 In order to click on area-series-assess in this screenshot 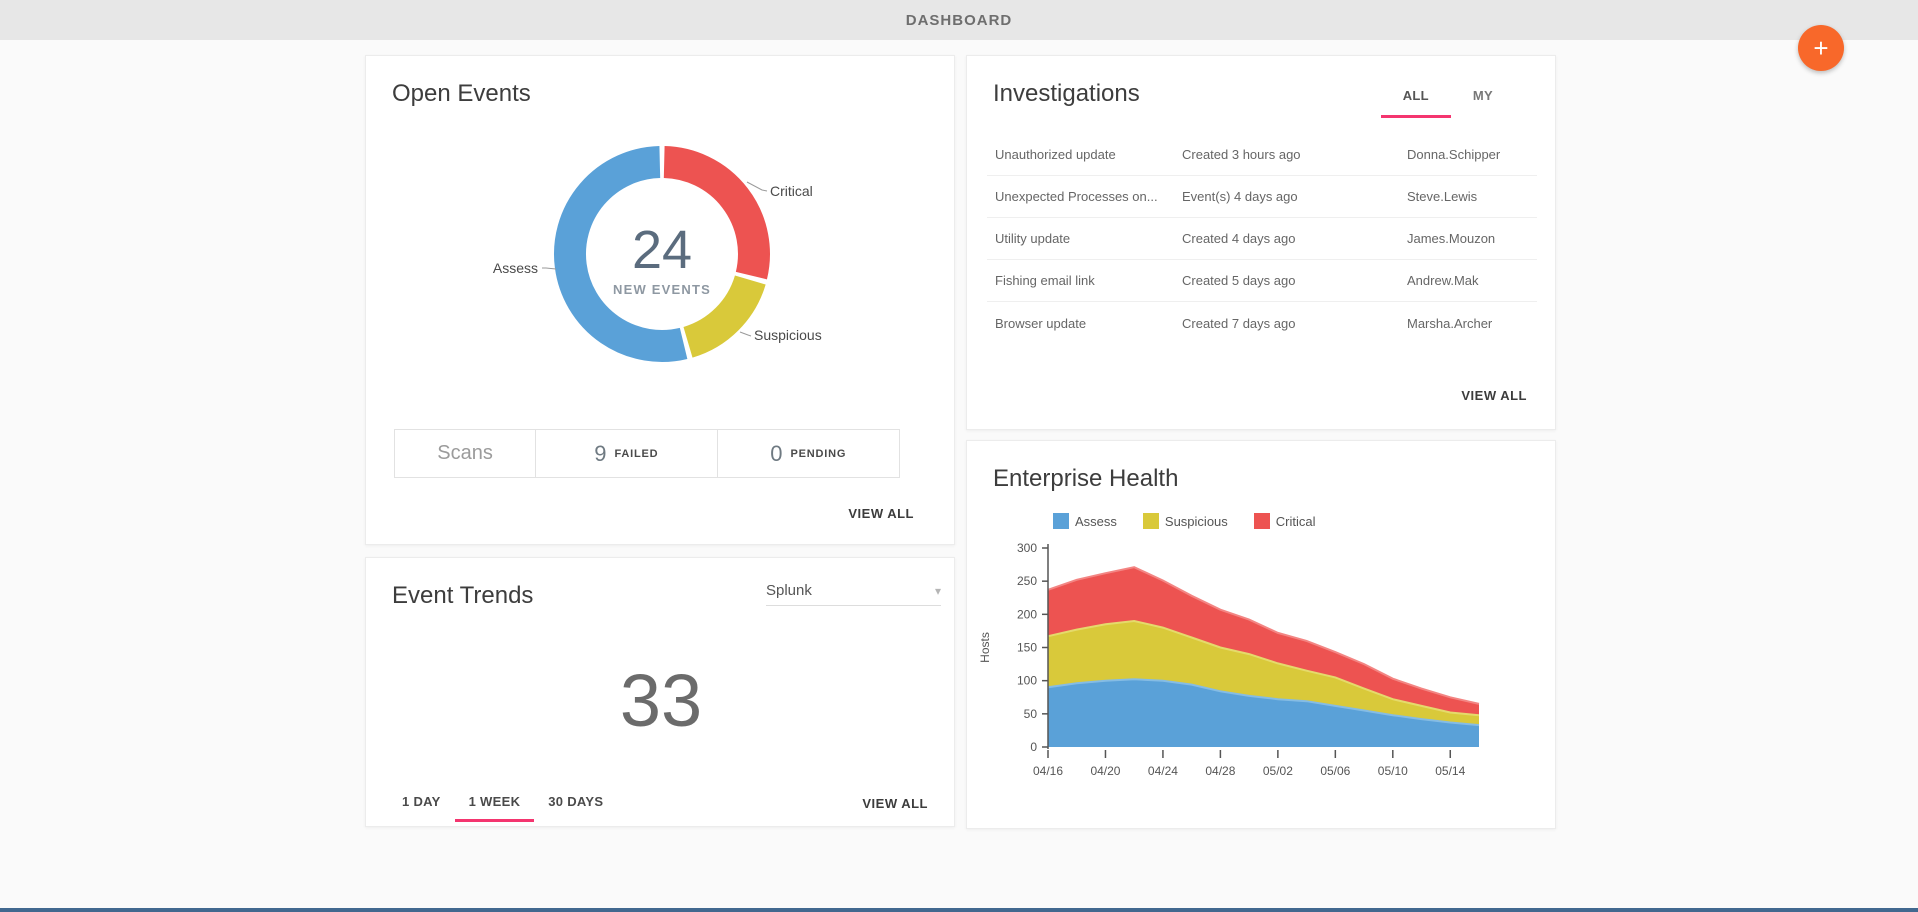, I will do `click(1263, 713)`.